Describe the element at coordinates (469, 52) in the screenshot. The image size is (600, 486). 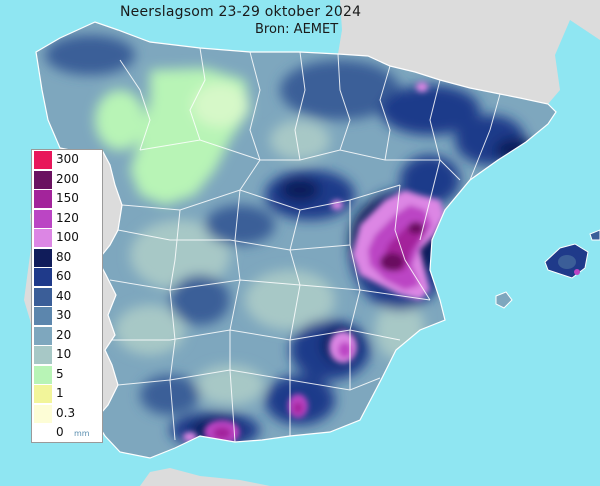
I see `france-land` at that location.